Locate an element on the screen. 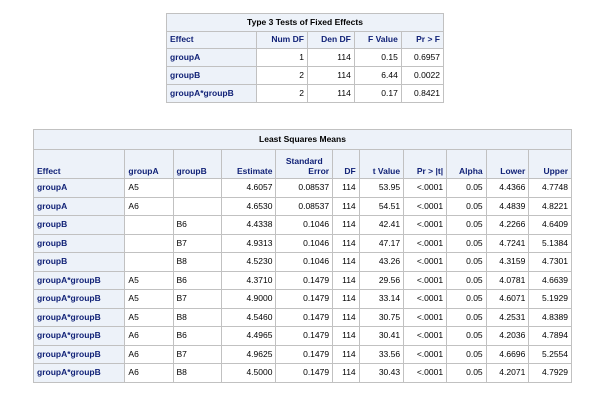 The width and height of the screenshot is (595, 410). header-standard-error: Standard Error is located at coordinates (304, 164).